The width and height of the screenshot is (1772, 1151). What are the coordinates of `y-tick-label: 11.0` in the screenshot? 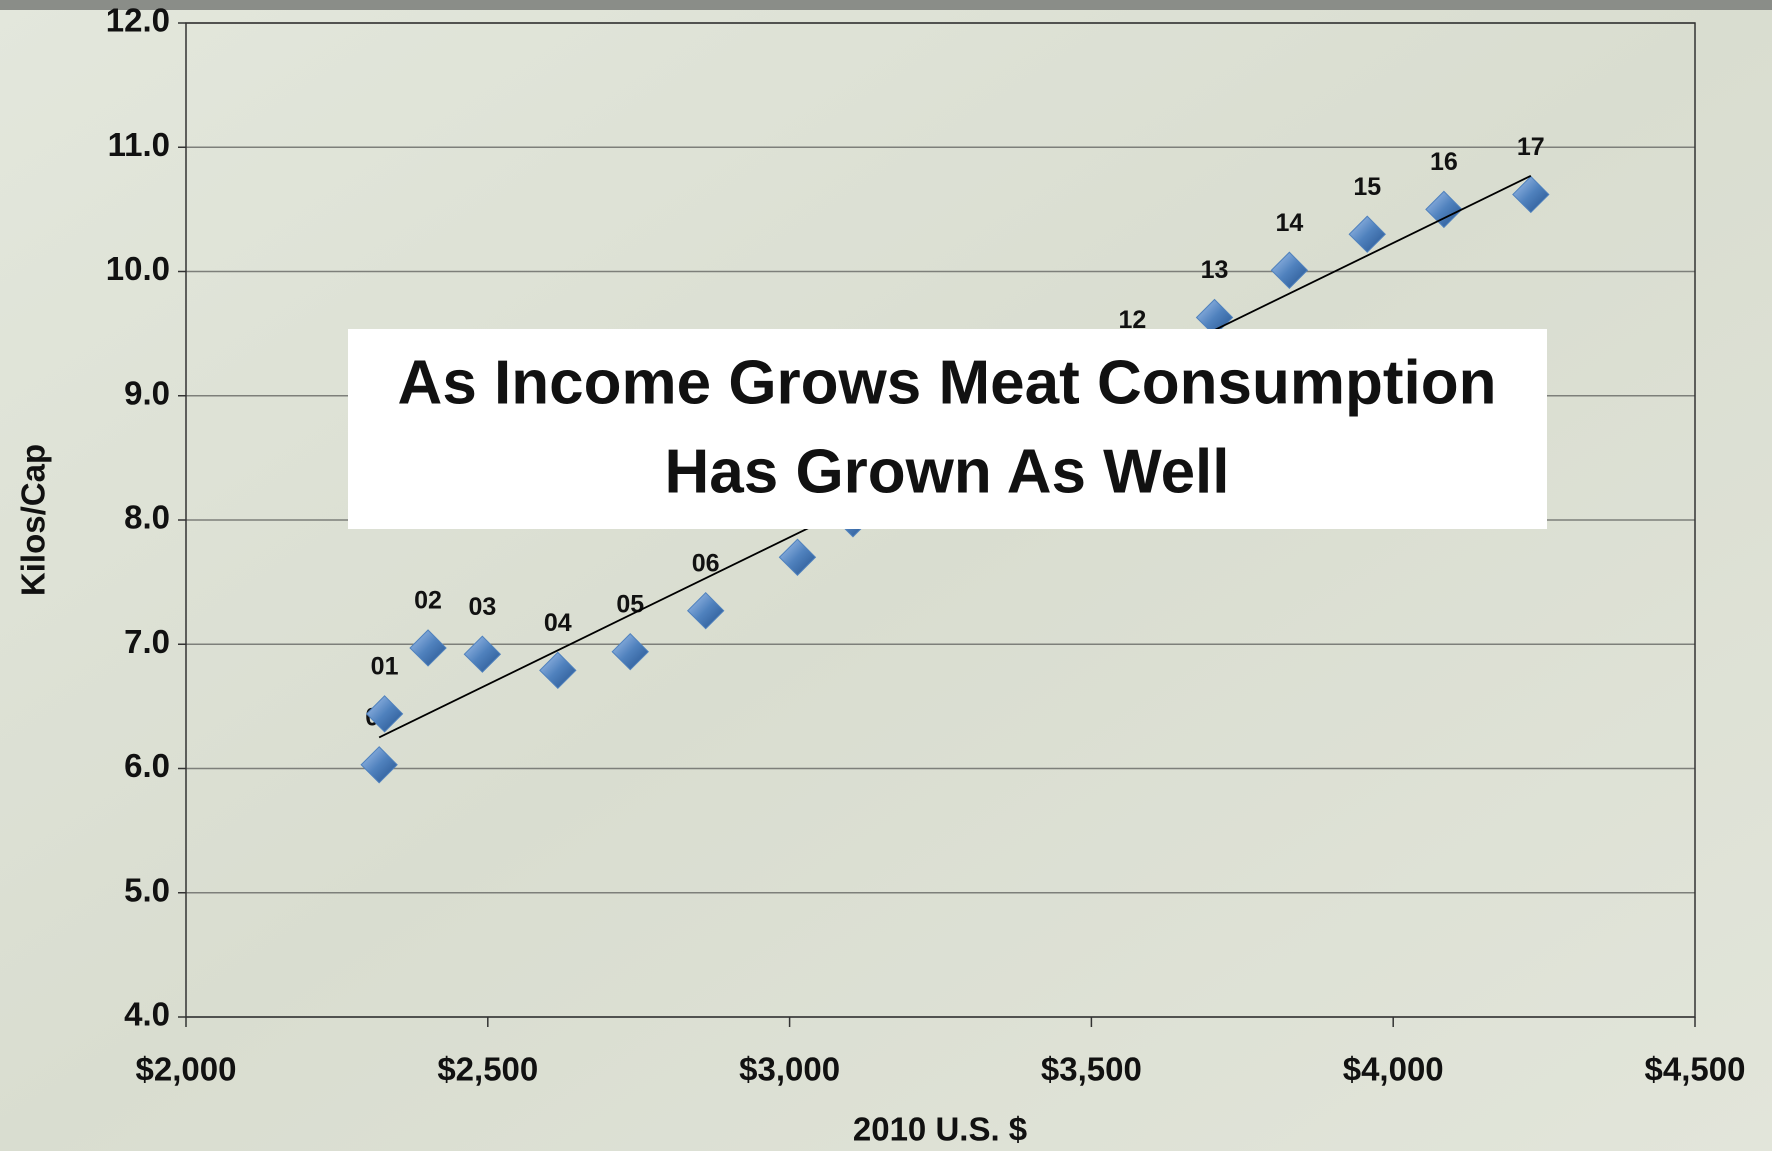 It's located at (139, 144).